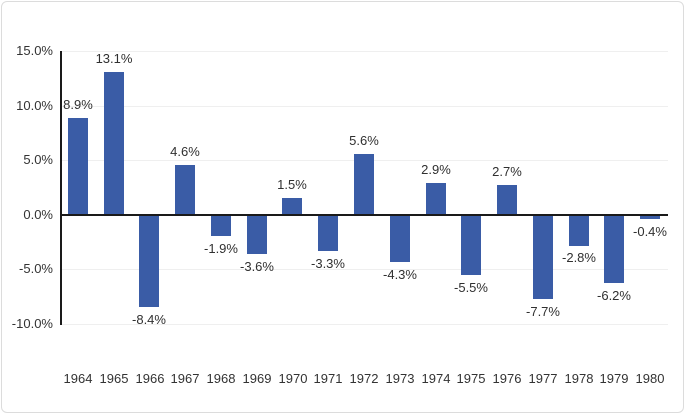  Describe the element at coordinates (150, 378) in the screenshot. I see `x-tick-label-1966: 1966` at that location.